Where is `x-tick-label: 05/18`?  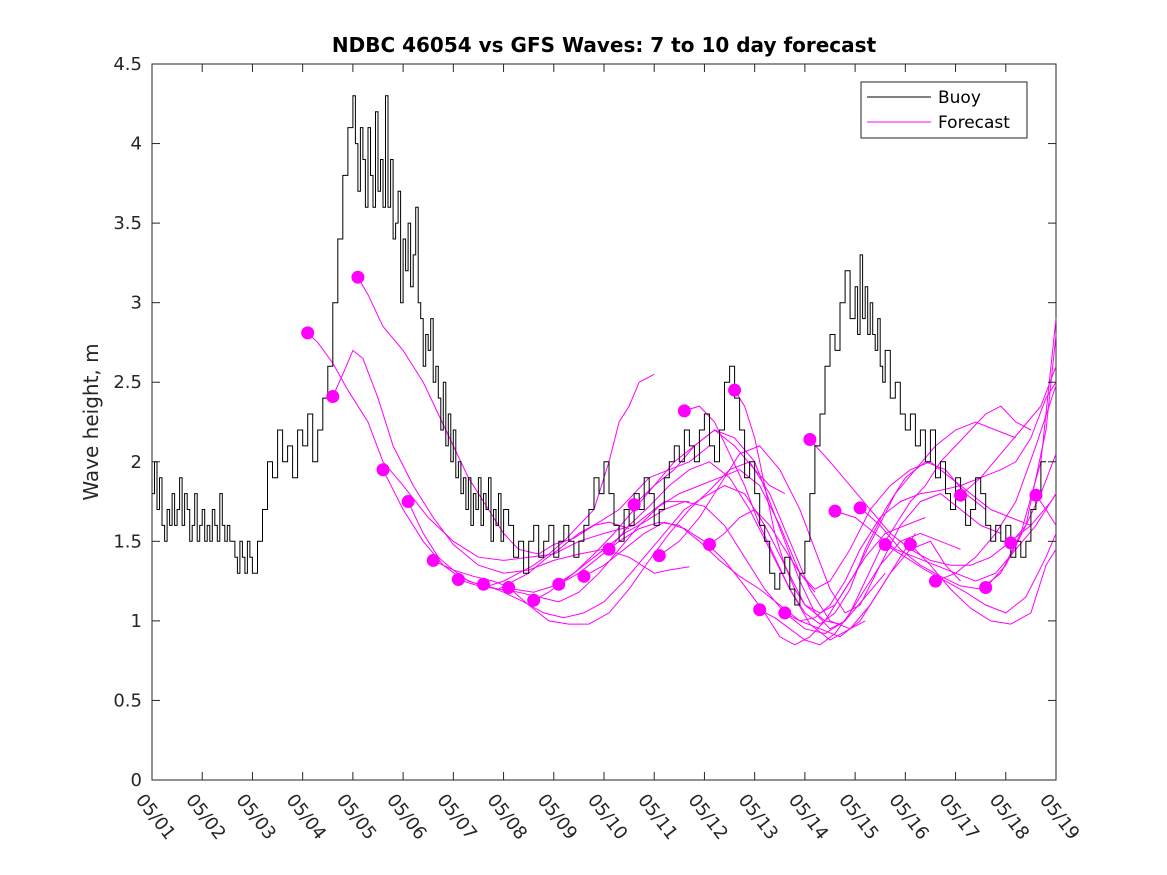
x-tick-label: 05/18 is located at coordinates (1009, 817).